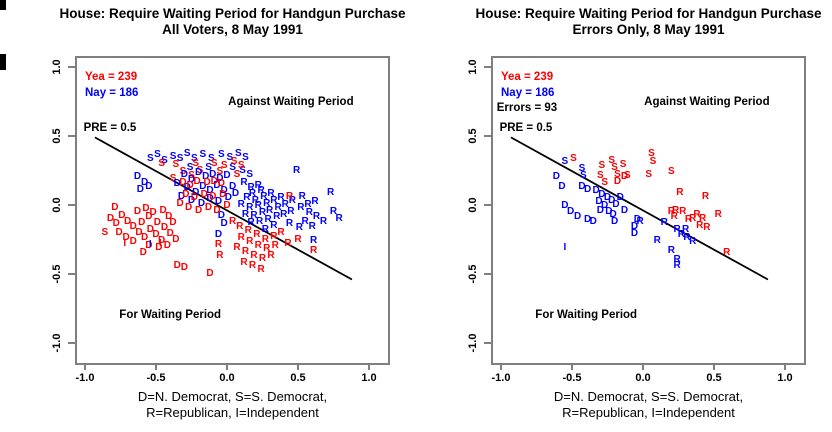  Describe the element at coordinates (648, 29) in the screenshot. I see `plot-subtitle: Errors Only, 8 May 1991` at that location.